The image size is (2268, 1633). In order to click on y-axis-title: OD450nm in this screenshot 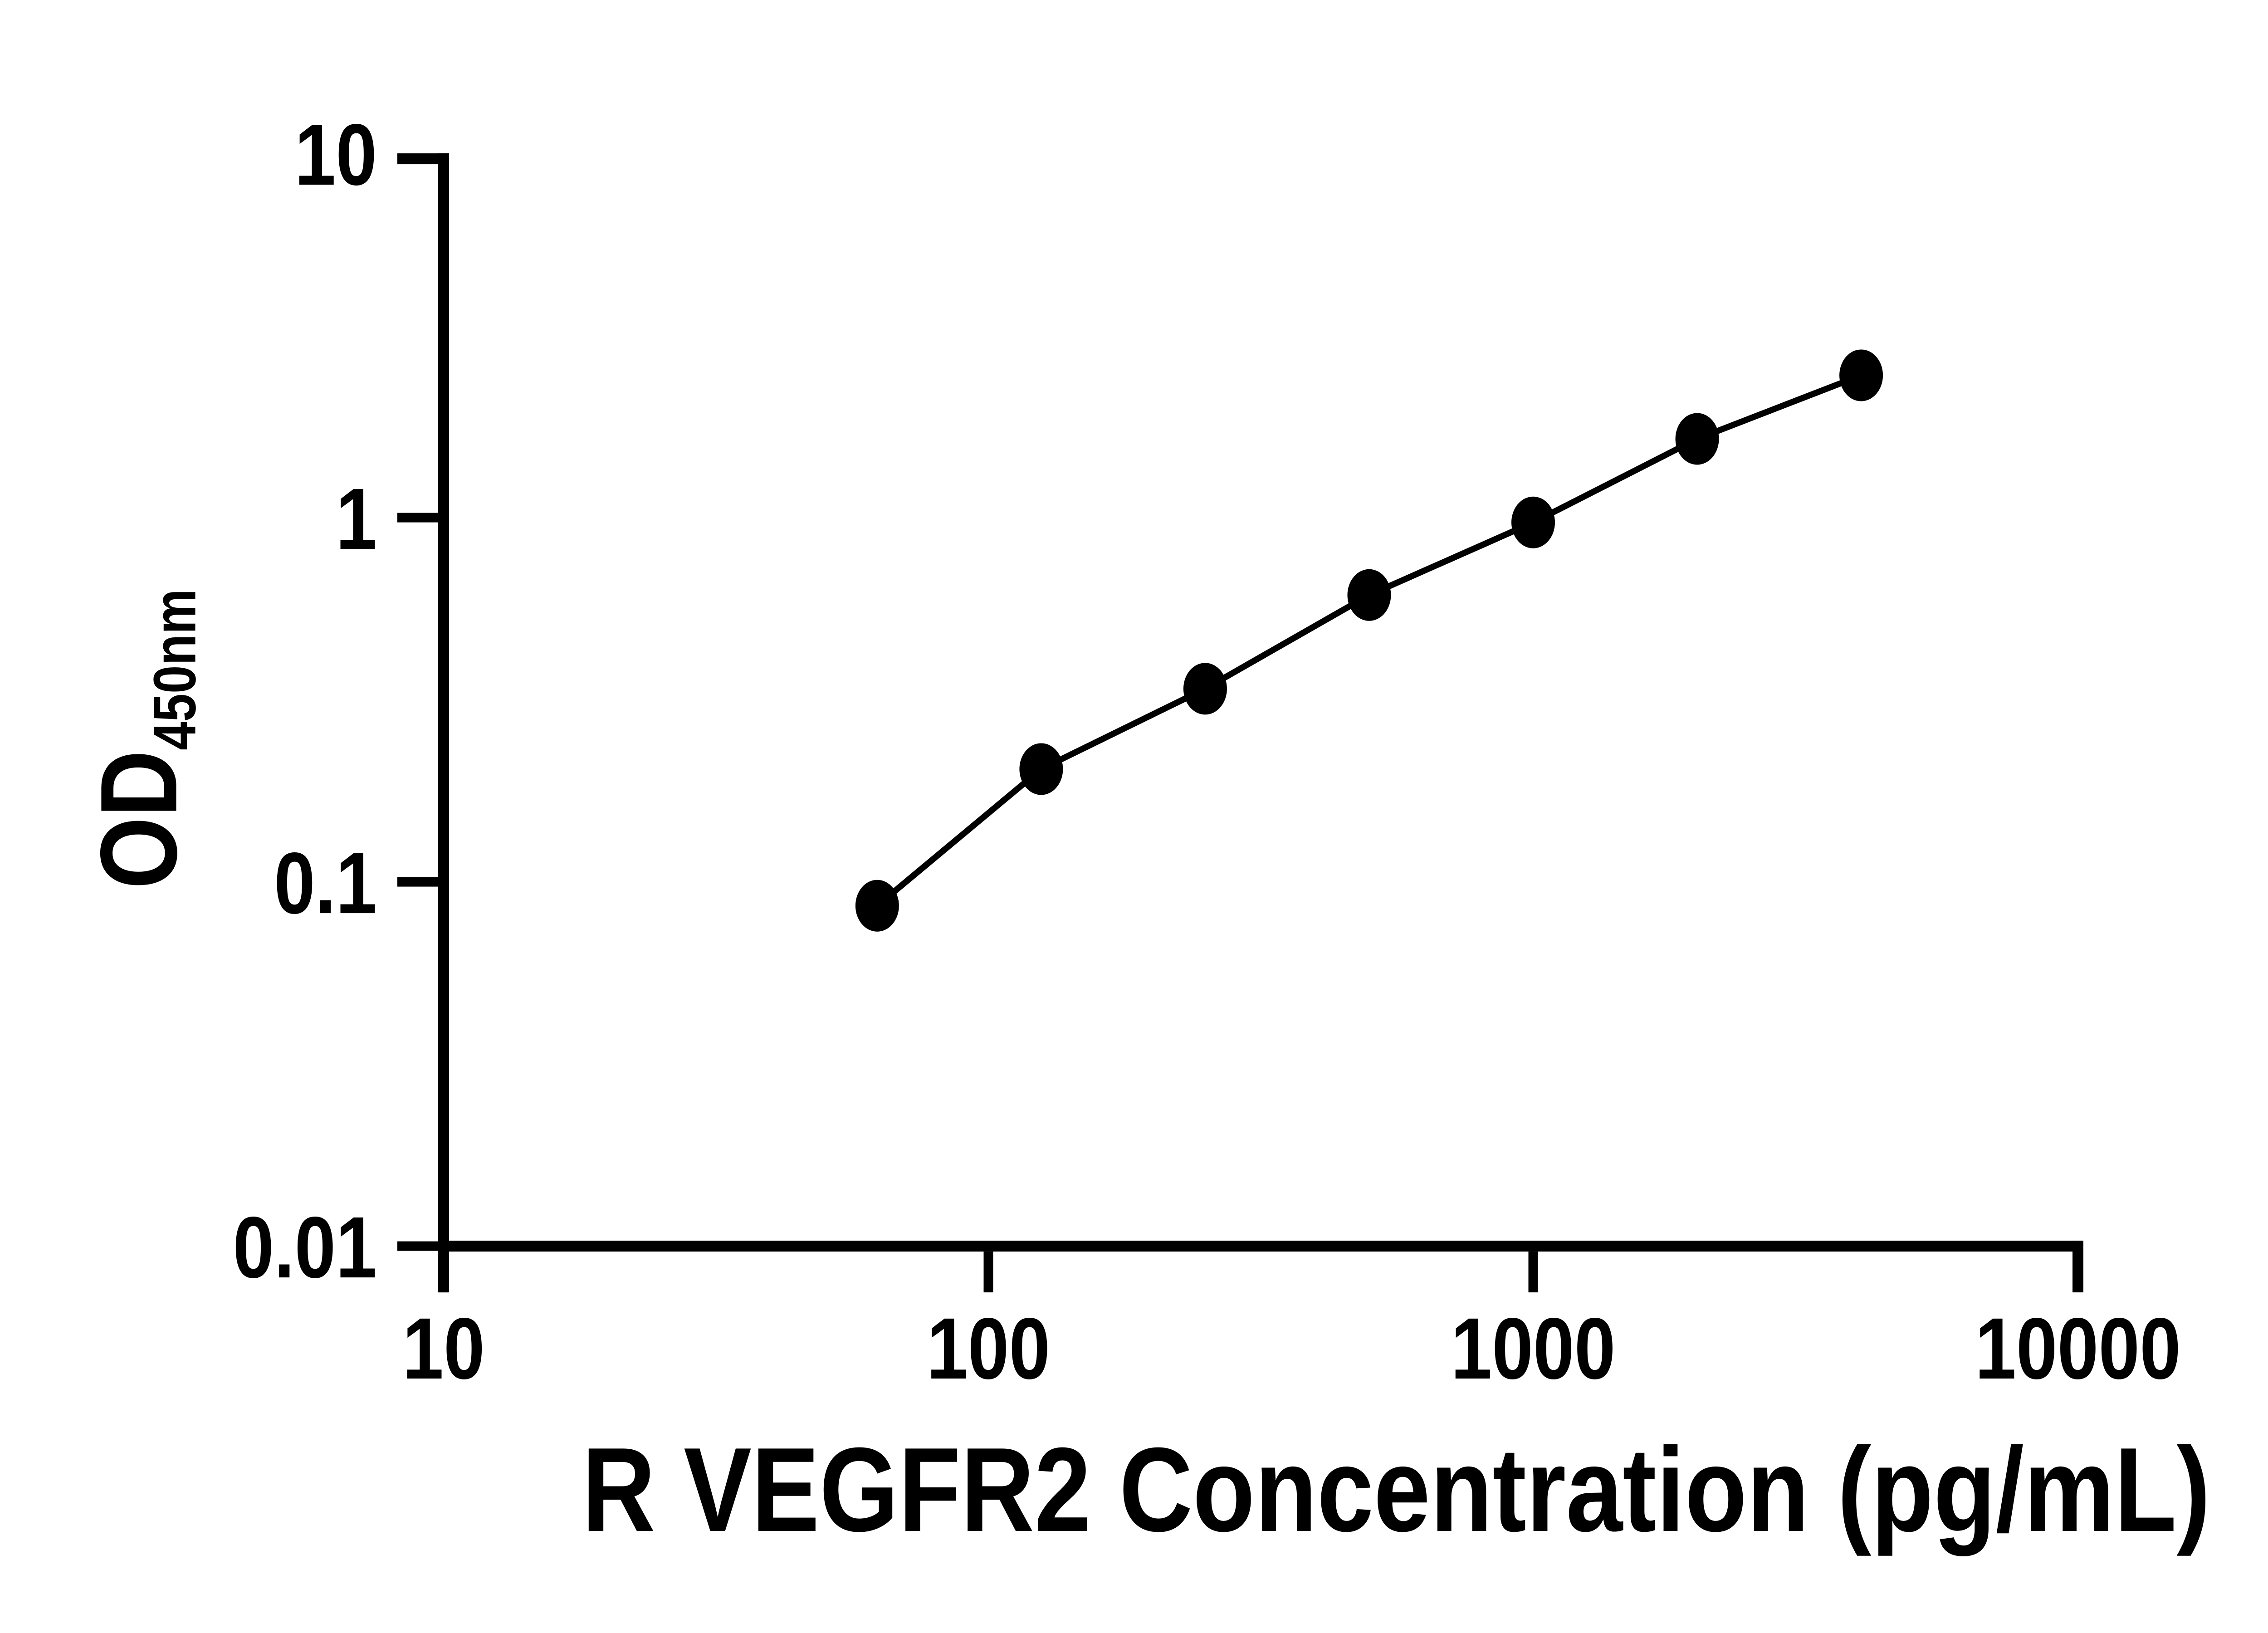, I will do `click(144, 738)`.